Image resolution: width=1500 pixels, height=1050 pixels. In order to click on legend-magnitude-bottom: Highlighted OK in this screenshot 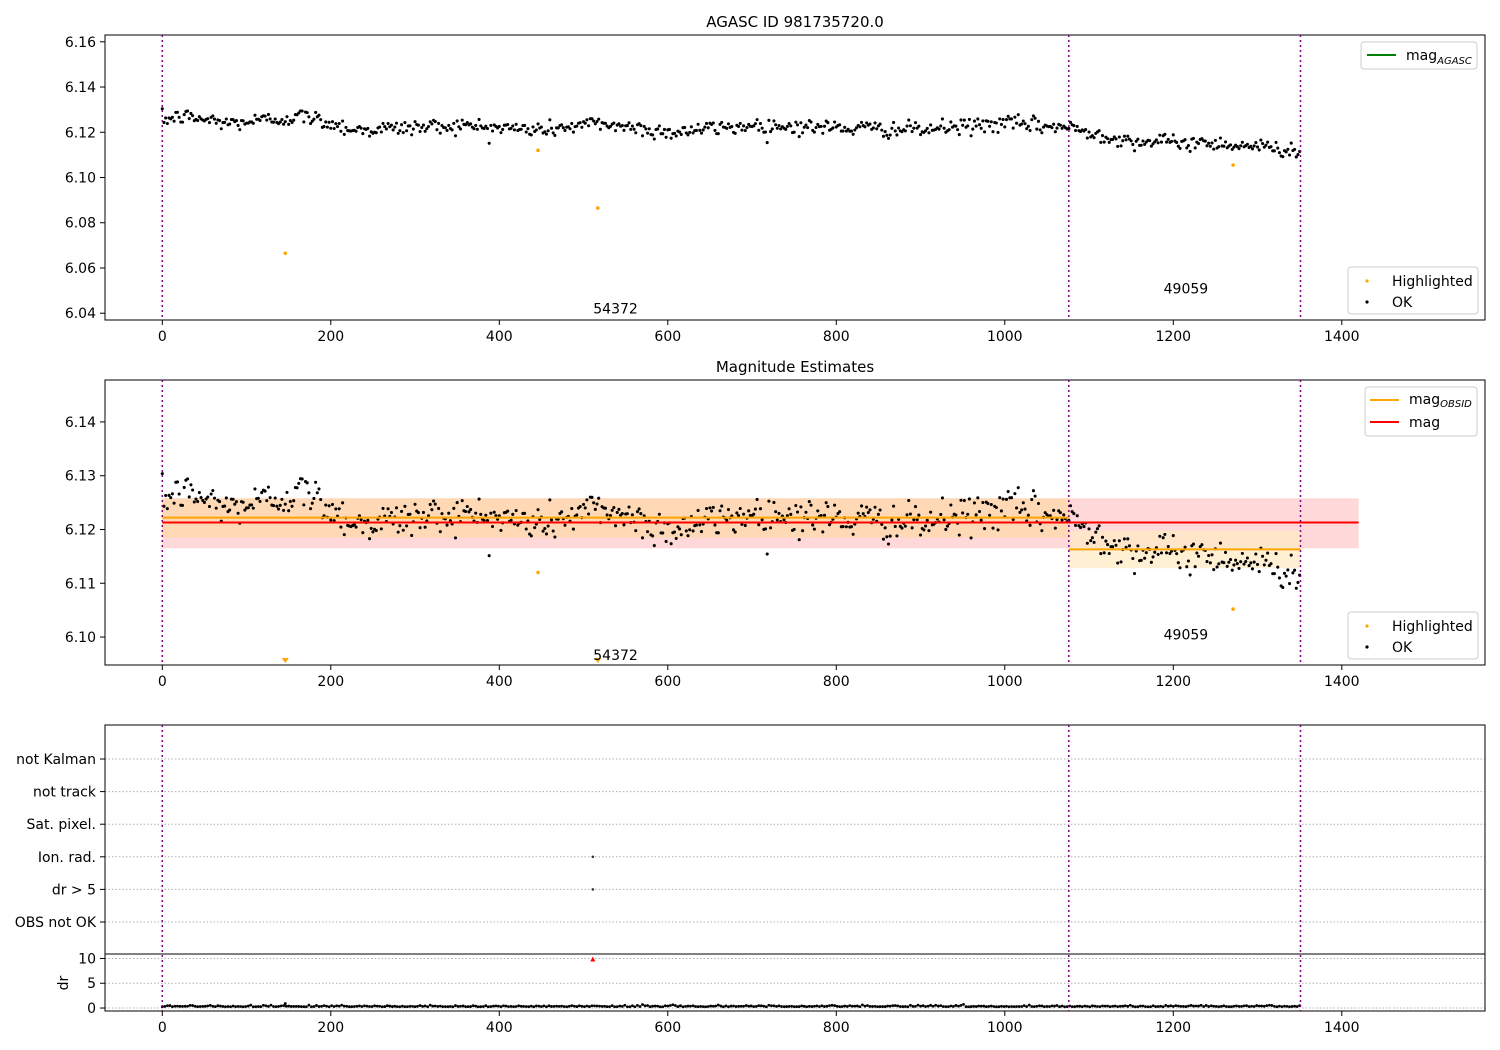, I will do `click(1413, 635)`.